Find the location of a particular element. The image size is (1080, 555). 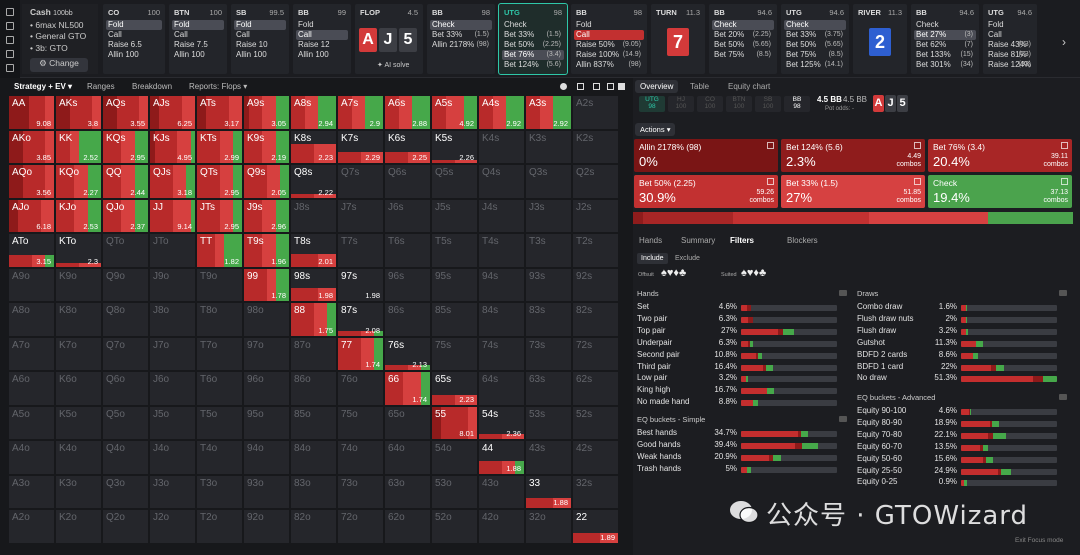

hand-cell-A5o: A5o is located at coordinates (31, 422).